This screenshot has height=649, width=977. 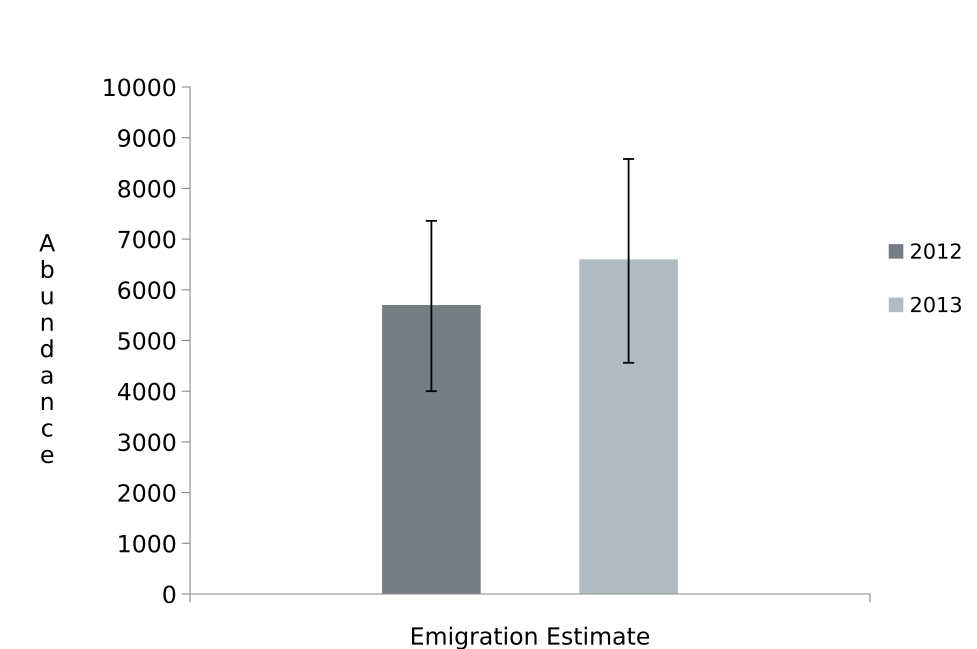 I want to click on y-tick-label: 6000, so click(x=147, y=290).